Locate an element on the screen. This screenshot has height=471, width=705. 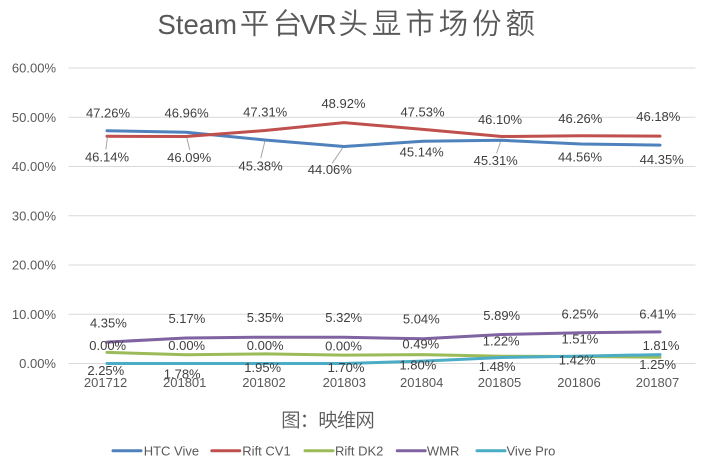
svg-text: 20.00% is located at coordinates (34, 265).